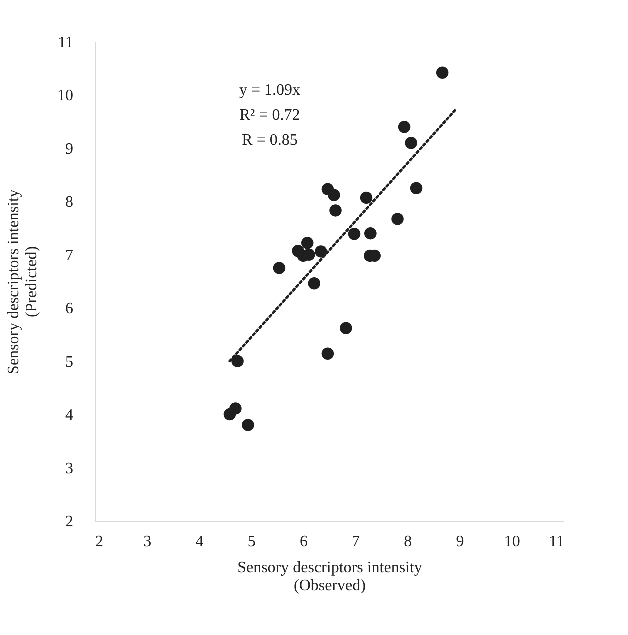 The image size is (628, 635). Describe the element at coordinates (70, 203) in the screenshot. I see `y-tick-label: 8` at that location.